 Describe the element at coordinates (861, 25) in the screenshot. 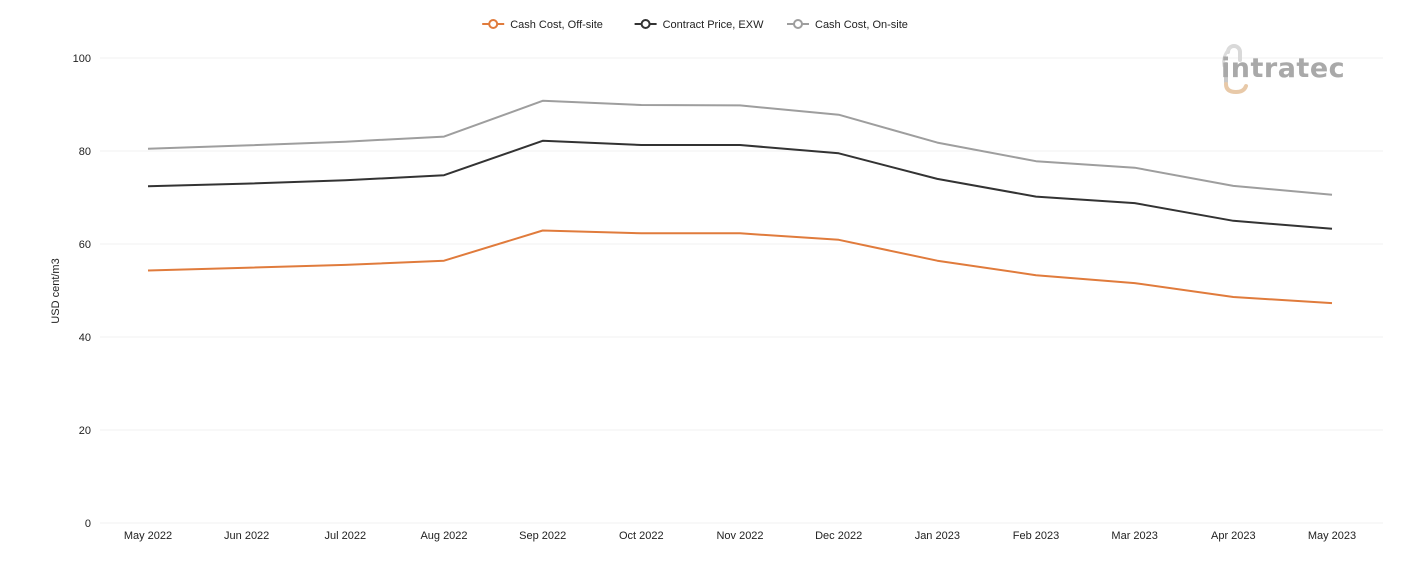

I see `legend-label: Cash Cost, On-site` at that location.